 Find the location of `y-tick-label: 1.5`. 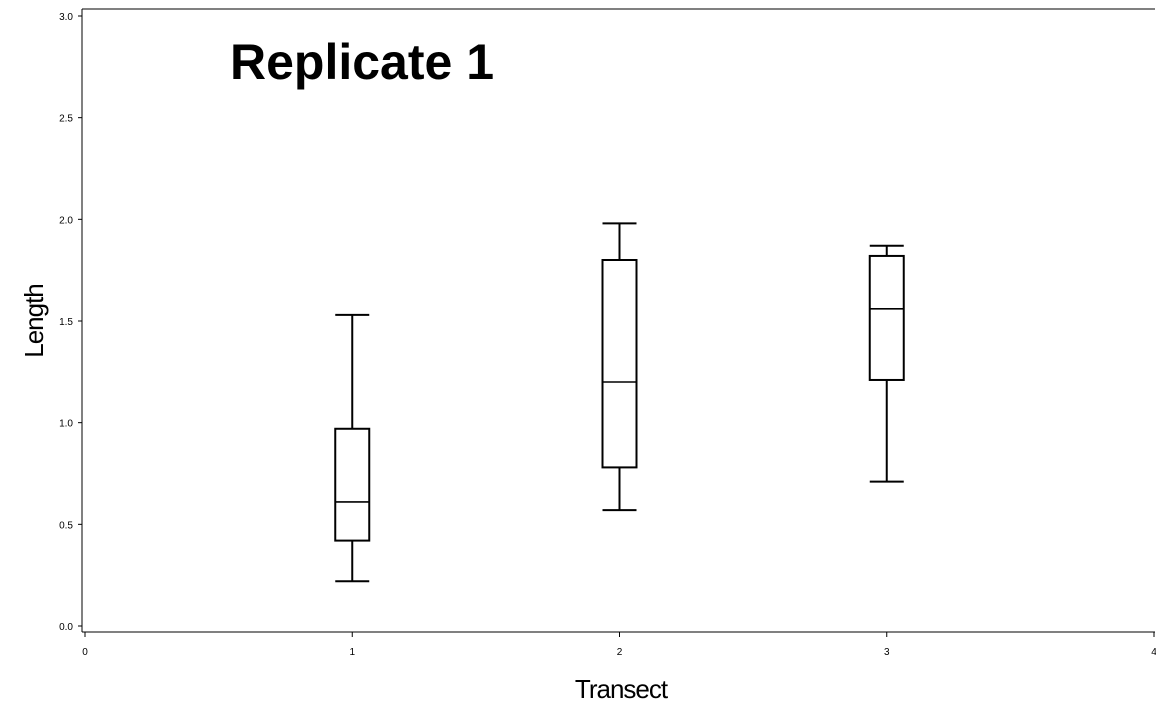

y-tick-label: 1.5 is located at coordinates (66, 322).